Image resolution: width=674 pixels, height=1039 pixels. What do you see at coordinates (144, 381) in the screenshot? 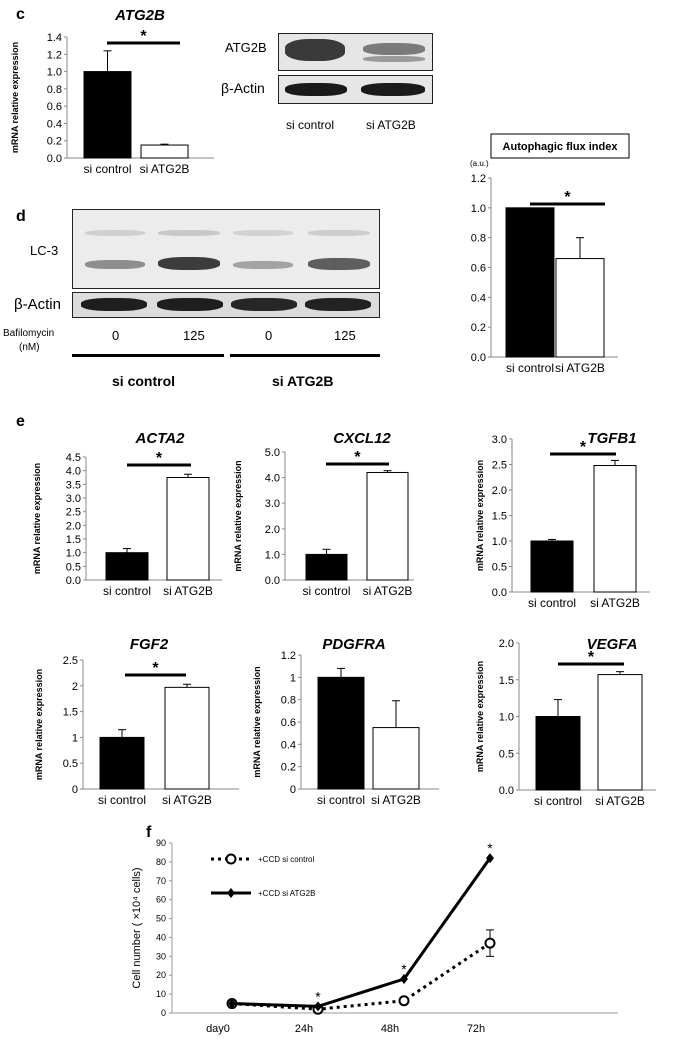
I see `blot-d-group1-label: si control` at bounding box center [144, 381].